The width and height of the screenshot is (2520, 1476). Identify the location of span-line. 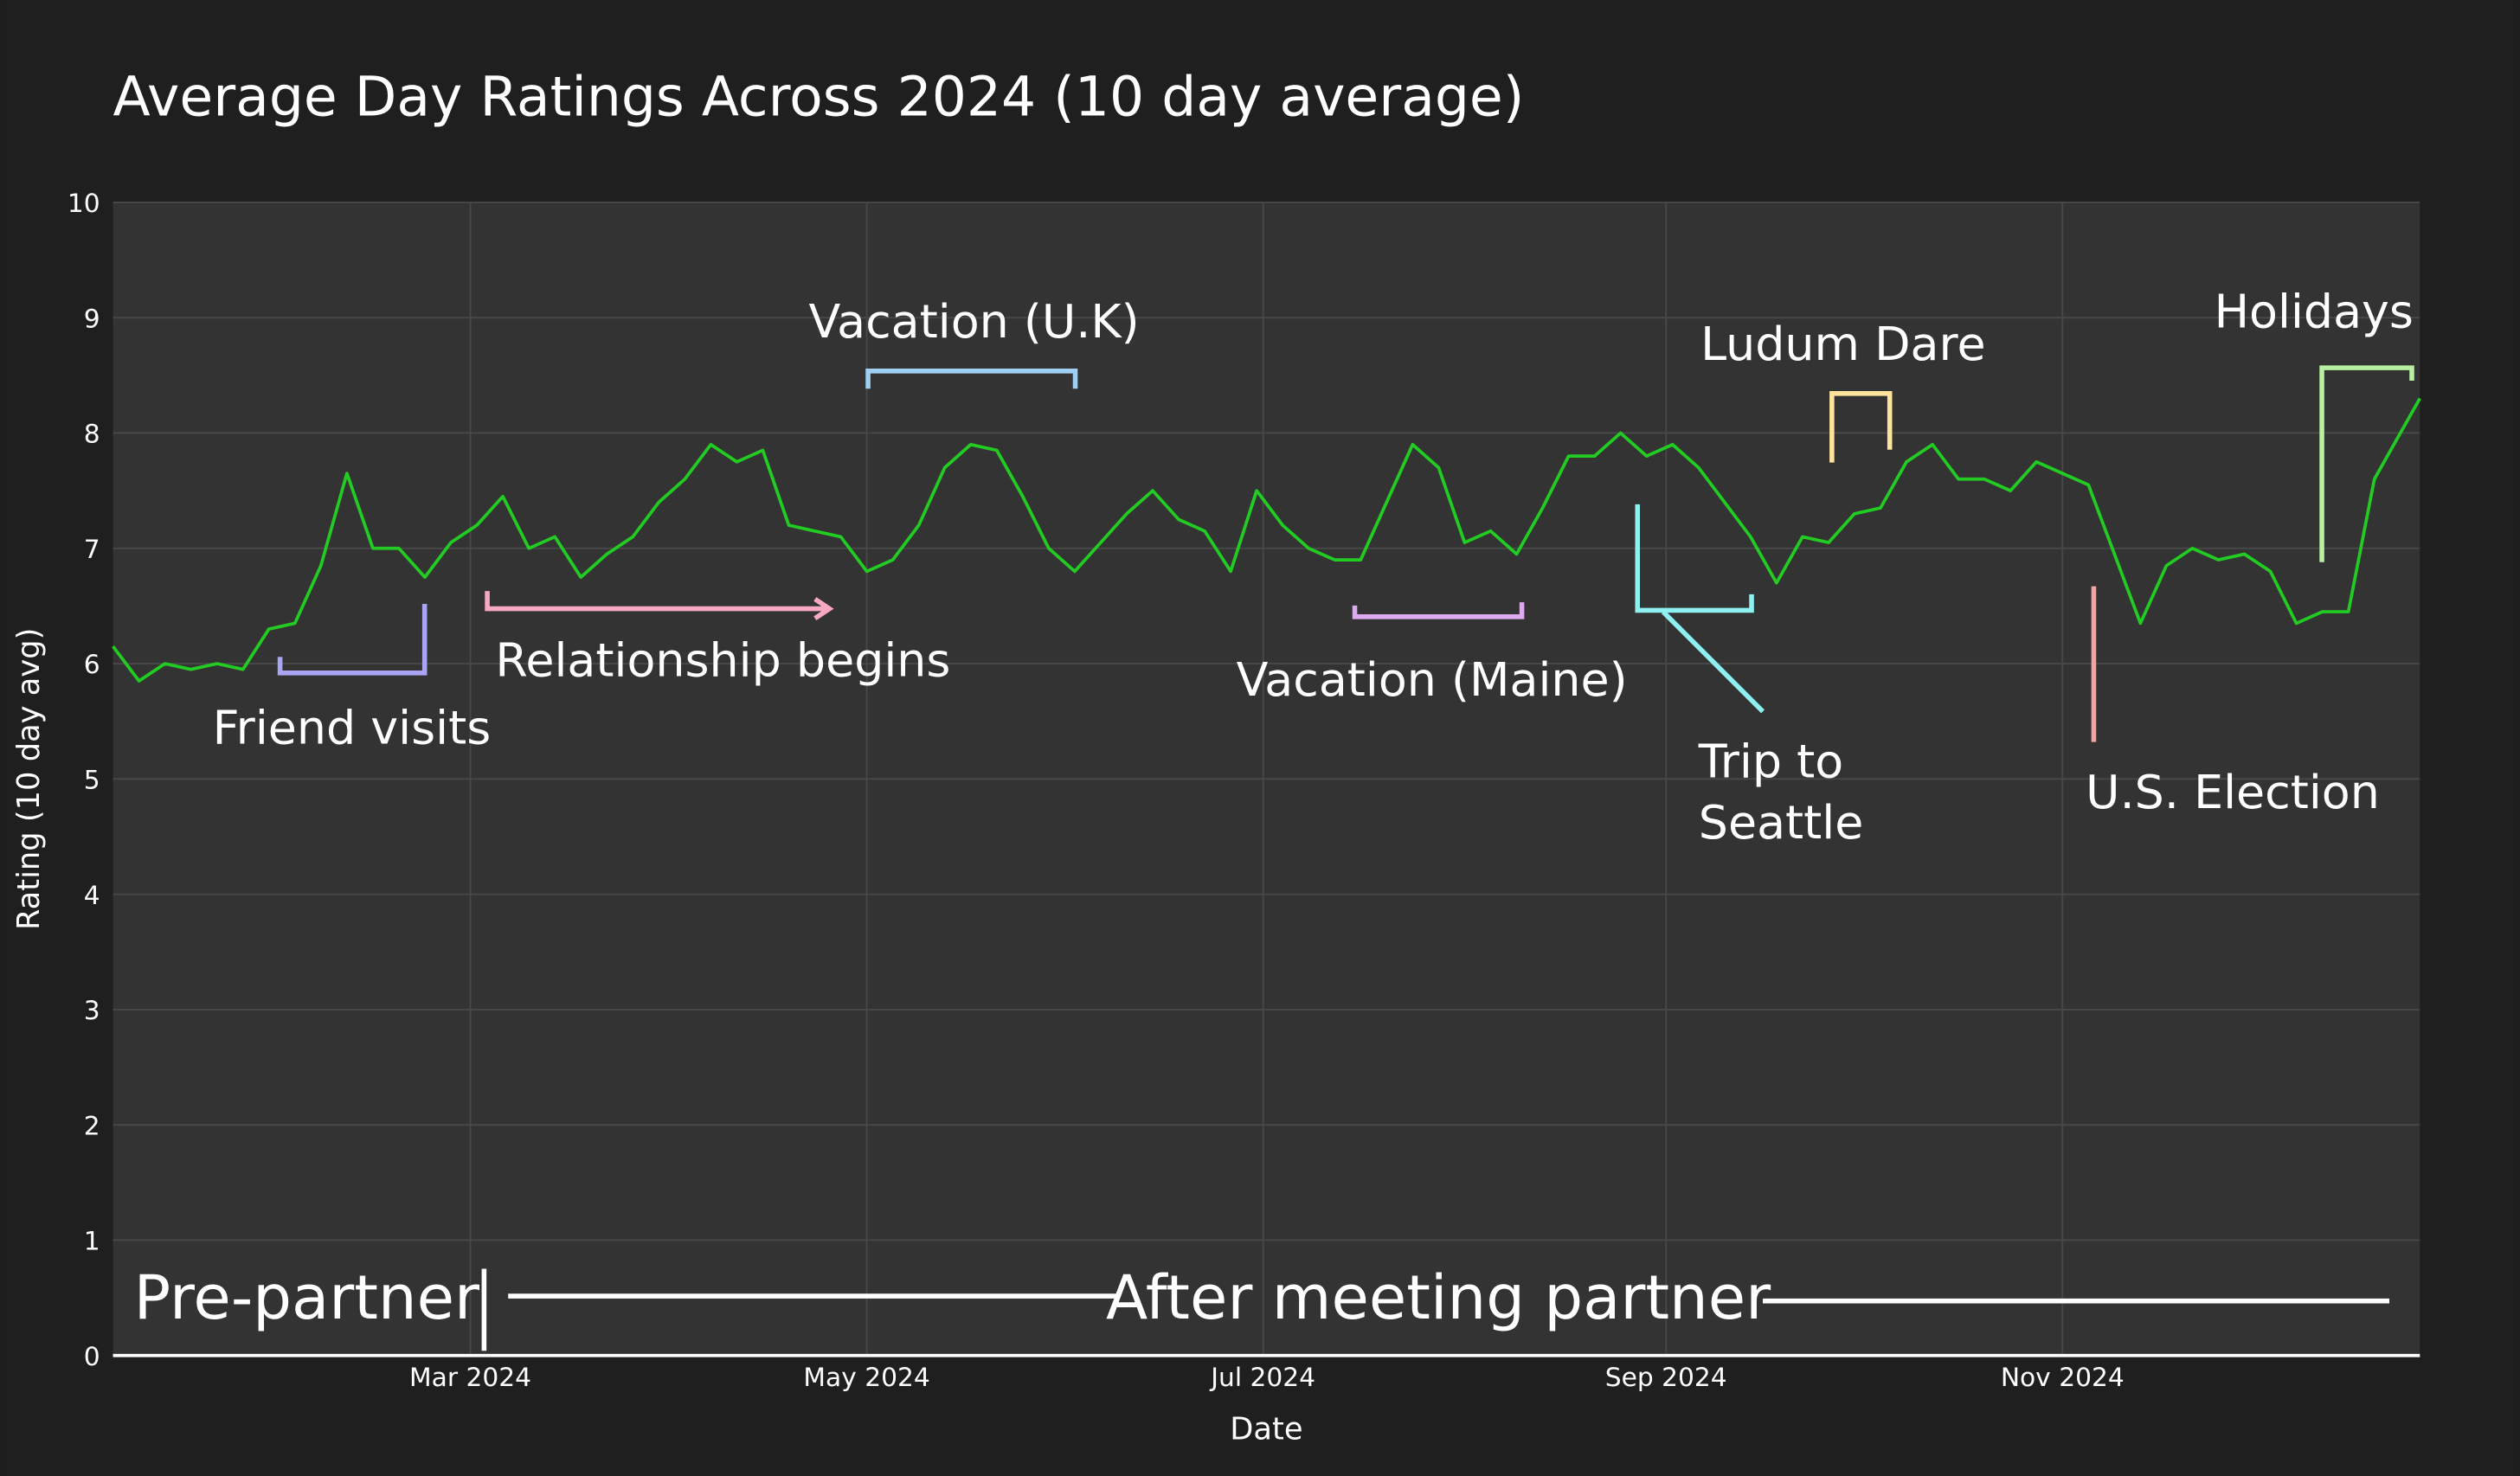
(1449, 1298).